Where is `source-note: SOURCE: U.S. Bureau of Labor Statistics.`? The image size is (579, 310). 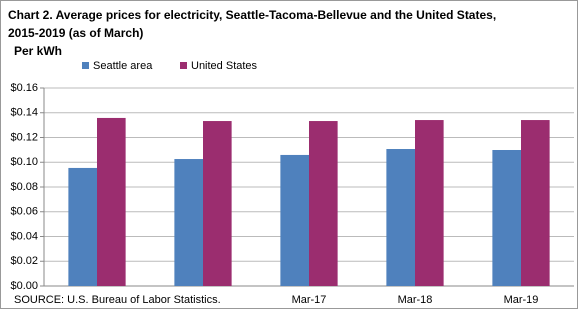
source-note: SOURCE: U.S. Bureau of Labor Statistics. is located at coordinates (117, 300).